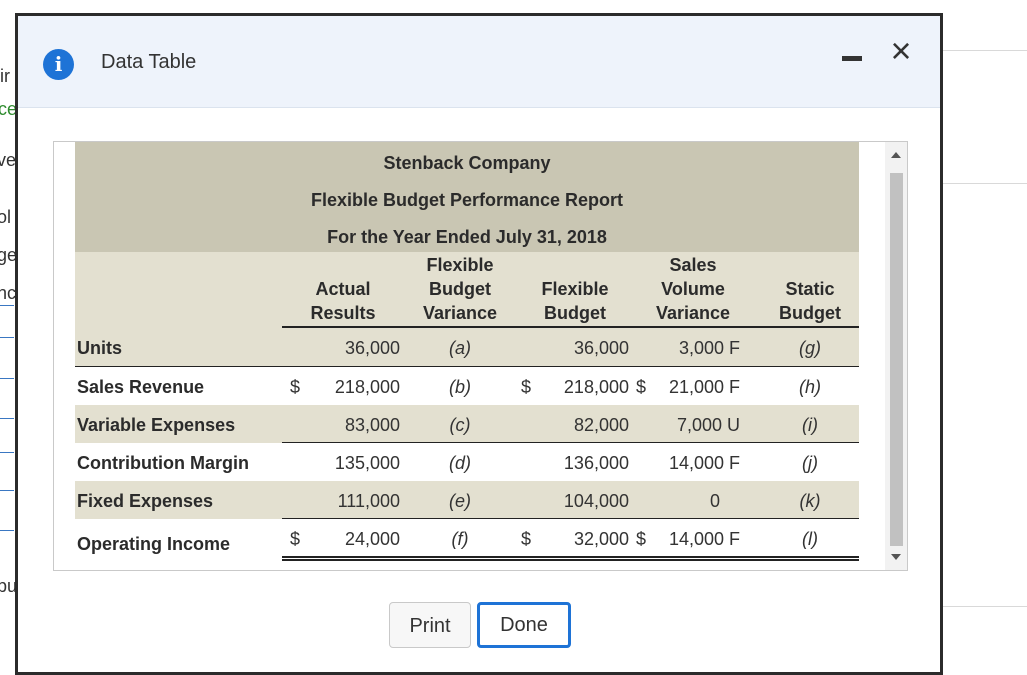 This screenshot has height=675, width=1027. I want to click on scroll-up-arrow-icon, so click(896, 155).